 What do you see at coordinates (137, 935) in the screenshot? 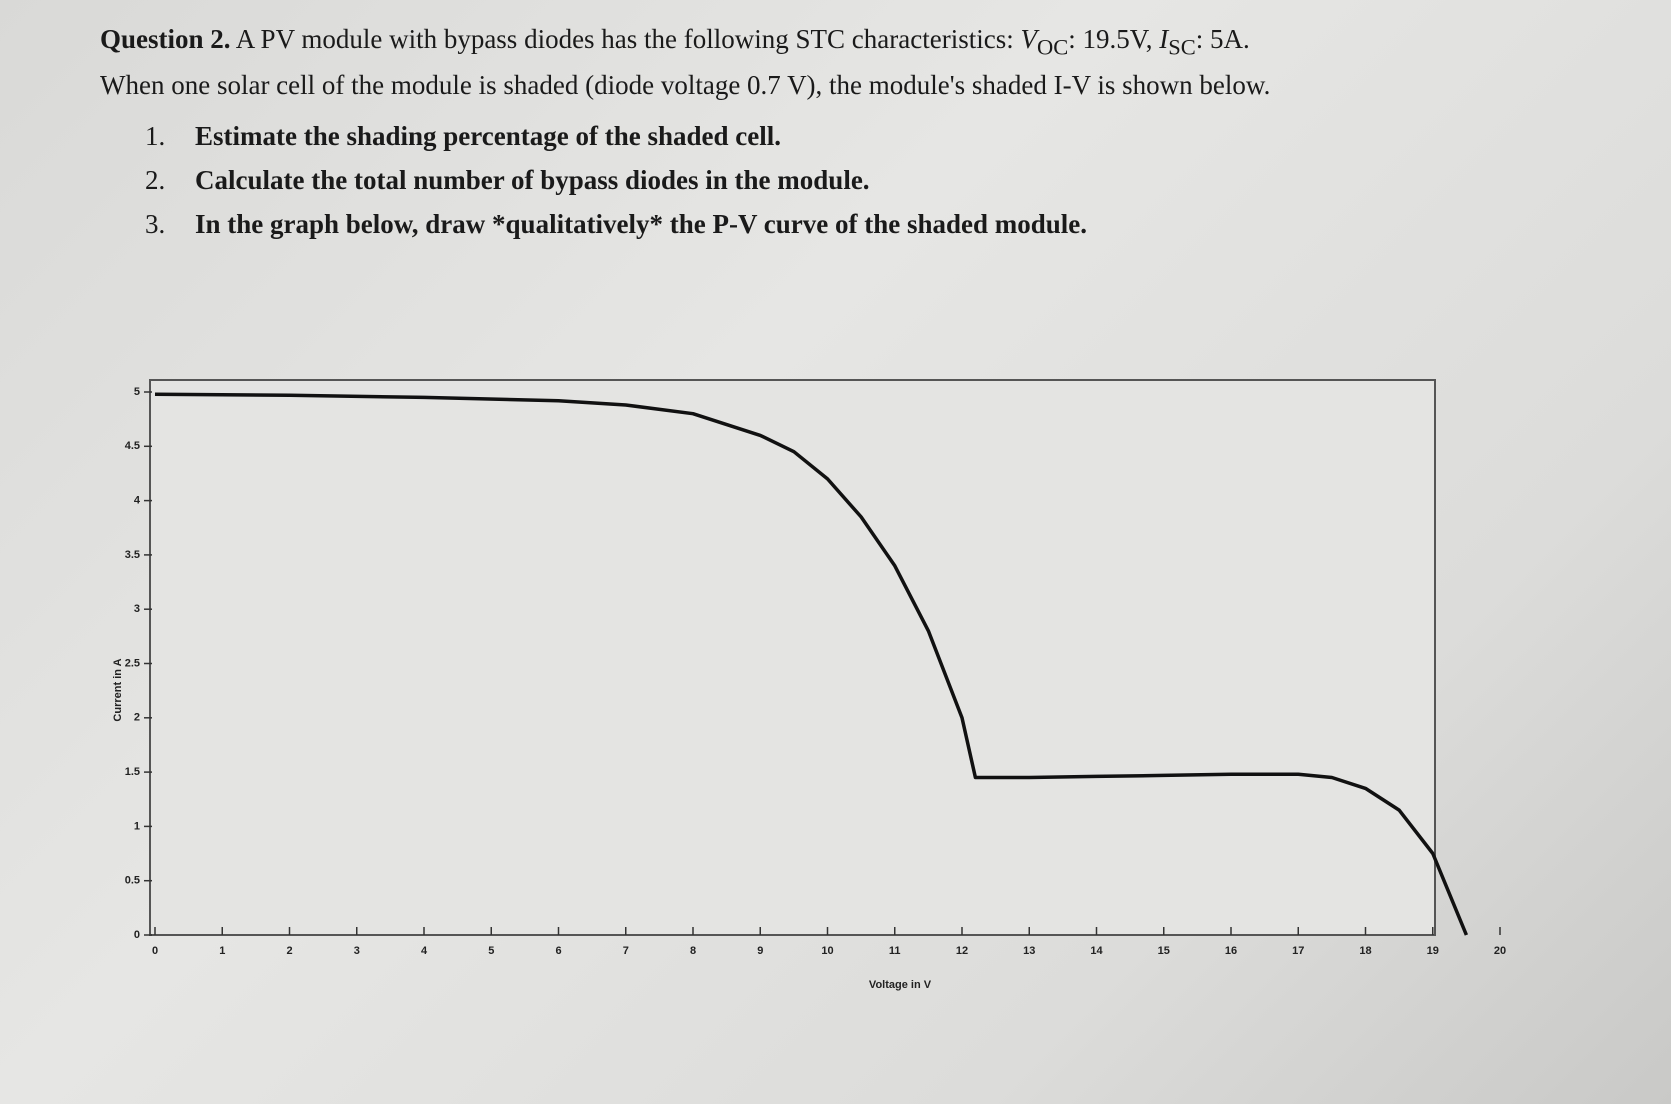
I see `y-tick-label: 0` at bounding box center [137, 935].